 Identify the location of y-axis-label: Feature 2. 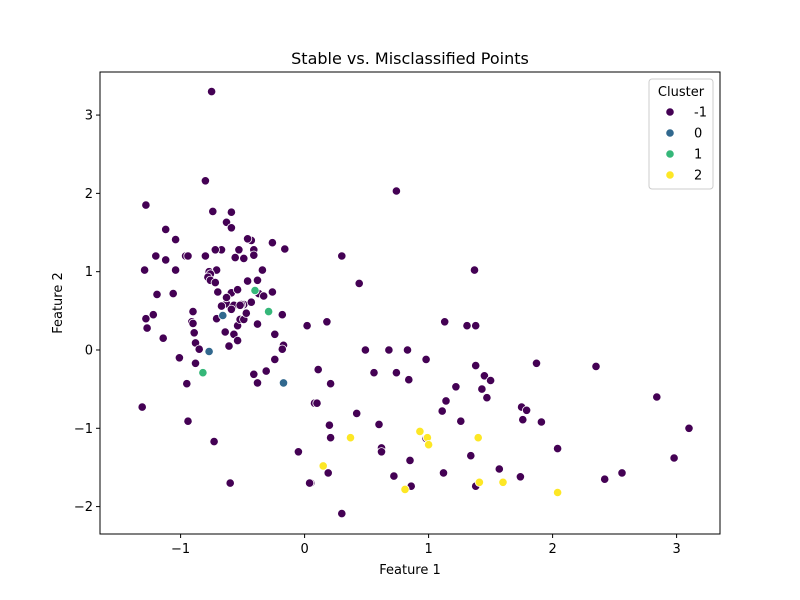
(58, 303).